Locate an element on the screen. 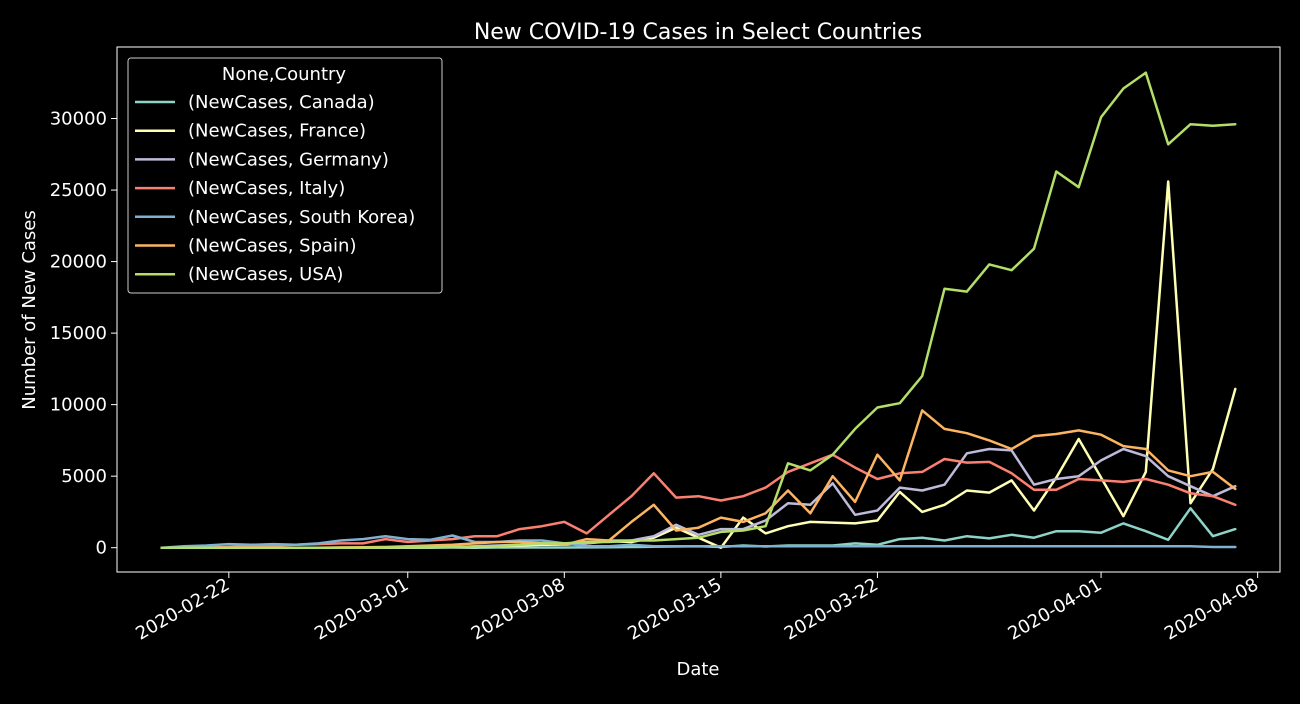  legend-entry-label: (NewCases, Germany) is located at coordinates (288, 159).